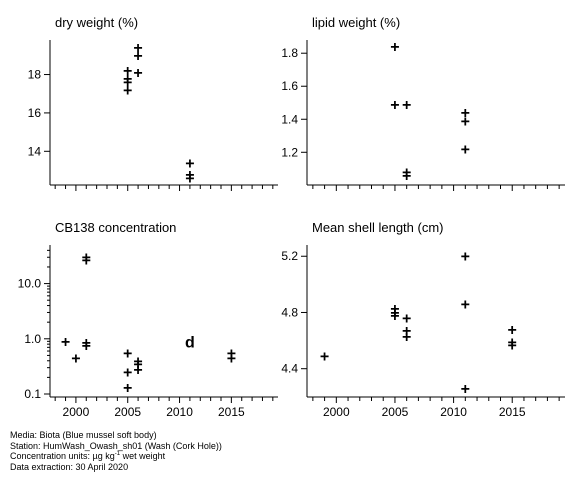  I want to click on y-tick-label: 1.8, so click(289, 53).